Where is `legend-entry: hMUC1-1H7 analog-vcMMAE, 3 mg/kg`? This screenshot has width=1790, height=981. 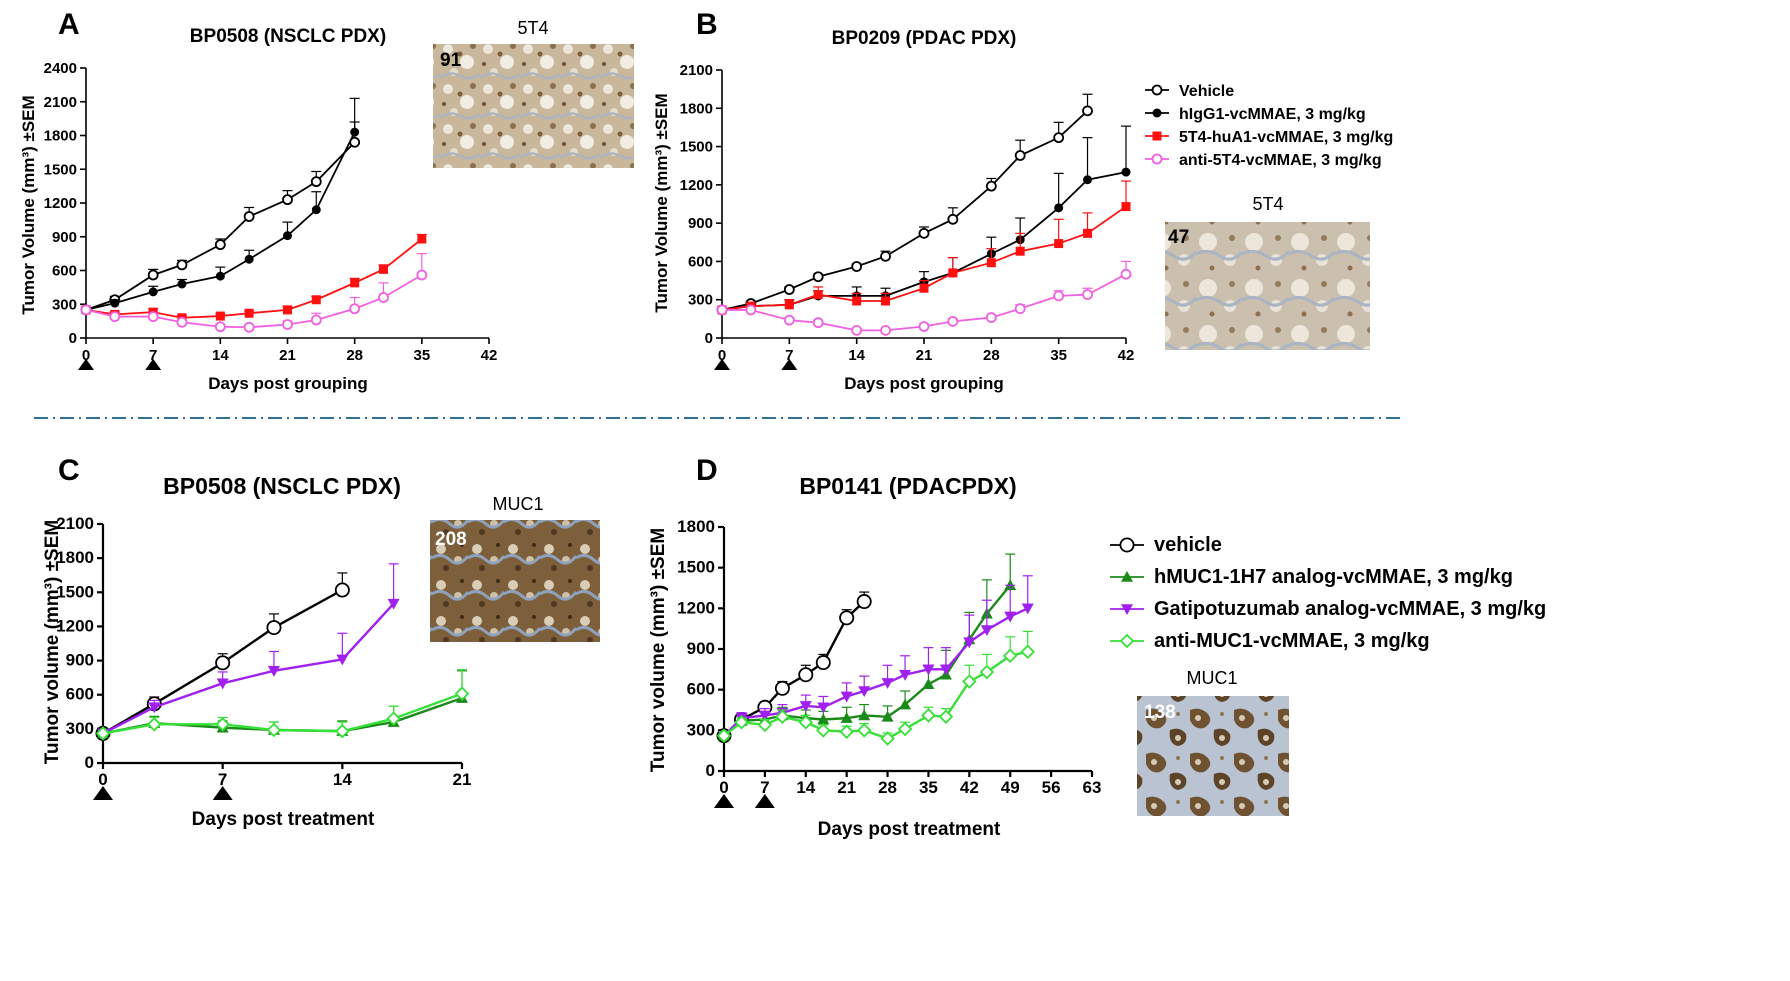 legend-entry: hMUC1-1H7 analog-vcMMAE, 3 mg/kg is located at coordinates (1333, 577).